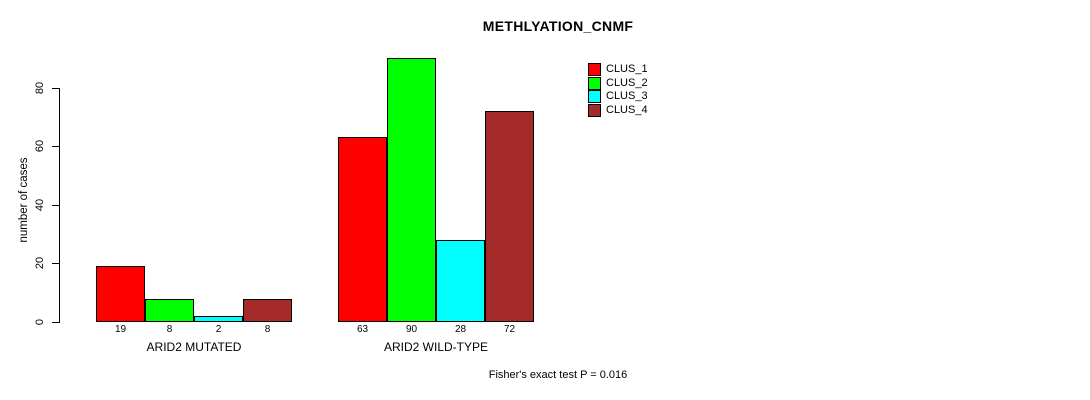  Describe the element at coordinates (627, 109) in the screenshot. I see `legend-label: CLUS_4` at that location.